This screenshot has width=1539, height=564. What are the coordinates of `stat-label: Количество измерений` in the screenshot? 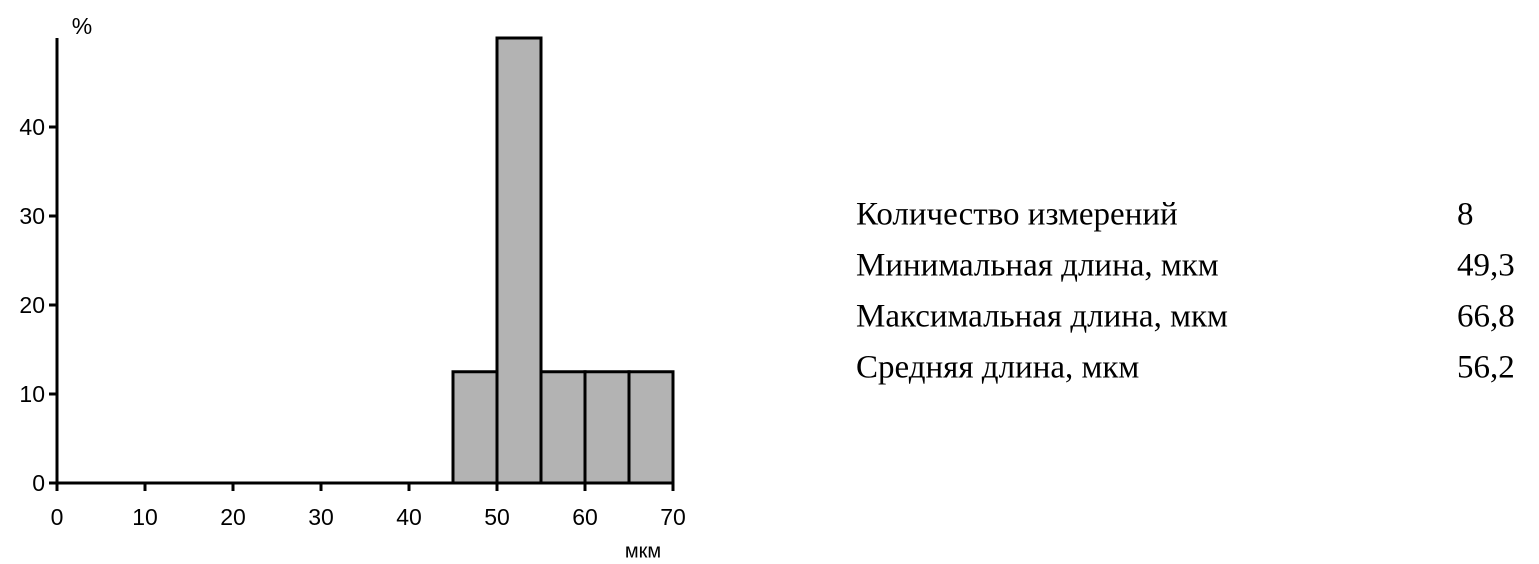 It's located at (1017, 215).